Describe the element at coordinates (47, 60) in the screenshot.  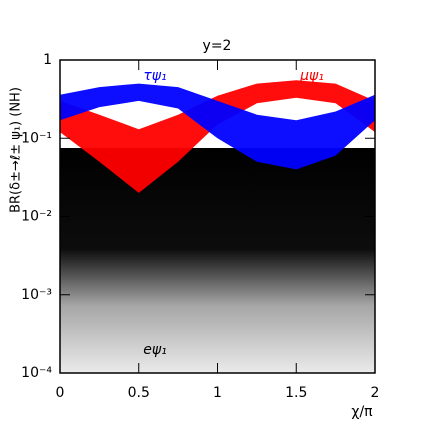
I see `y-tick-label: 1` at that location.